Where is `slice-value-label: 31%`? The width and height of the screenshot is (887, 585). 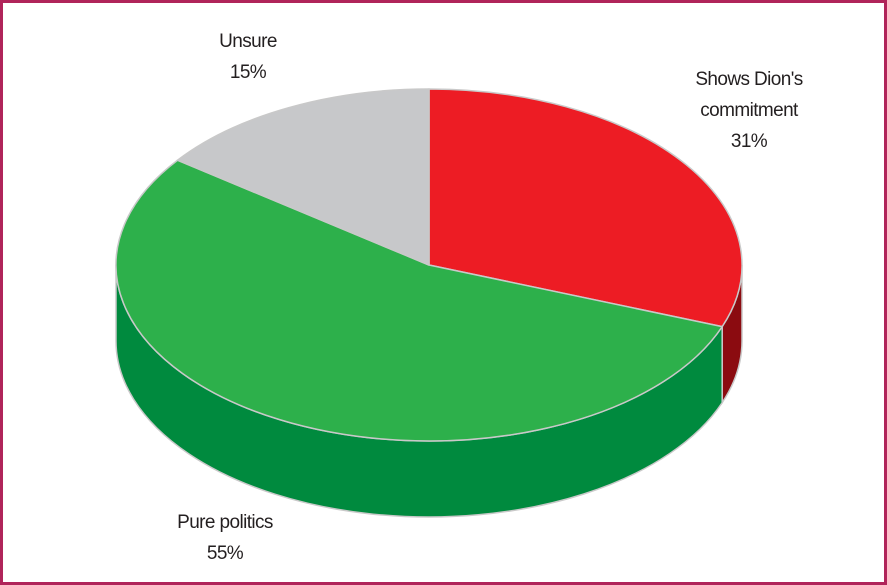
slice-value-label: 31% is located at coordinates (749, 141).